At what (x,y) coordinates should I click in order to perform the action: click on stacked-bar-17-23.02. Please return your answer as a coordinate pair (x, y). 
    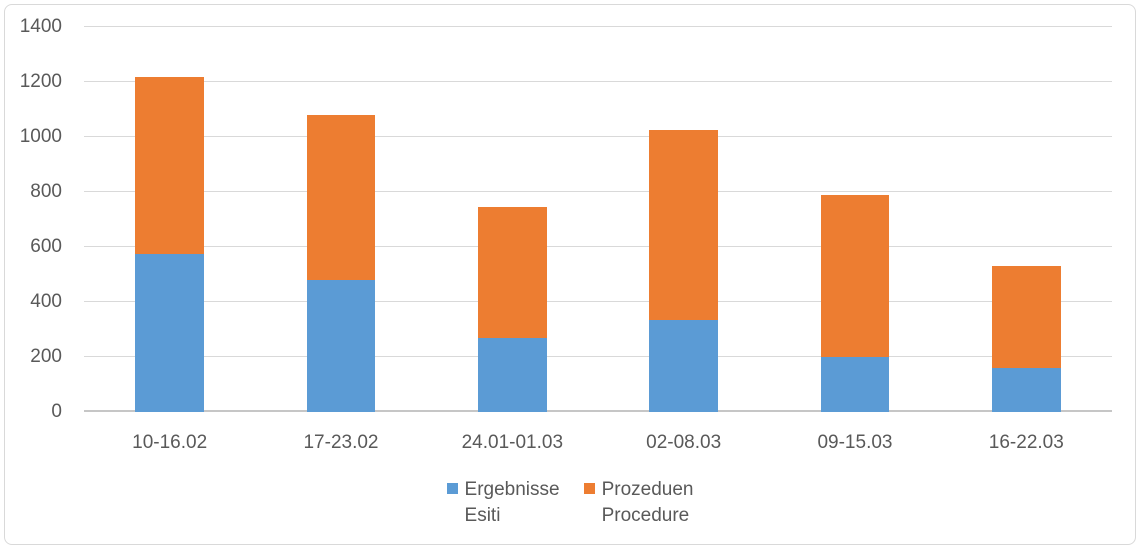
    Looking at the image, I should click on (341, 219).